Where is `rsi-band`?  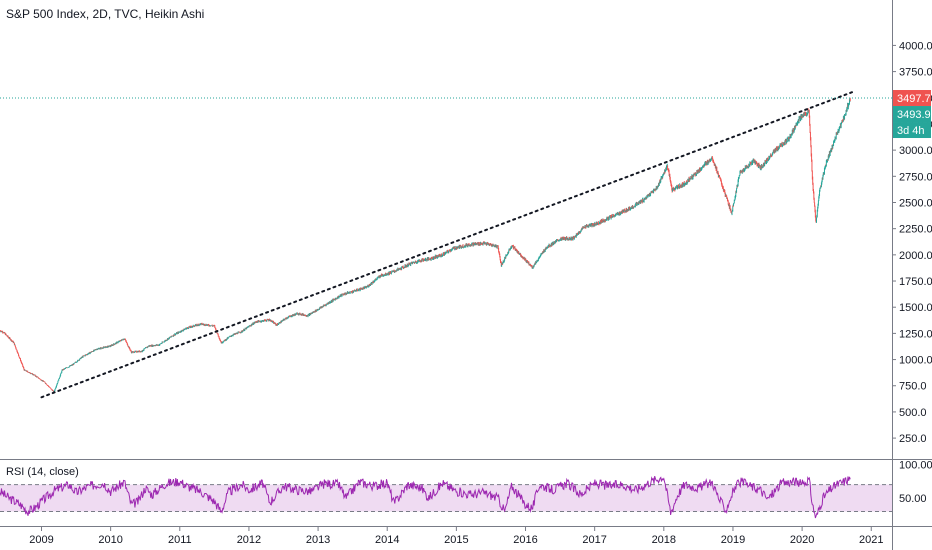
rsi-band is located at coordinates (446, 498).